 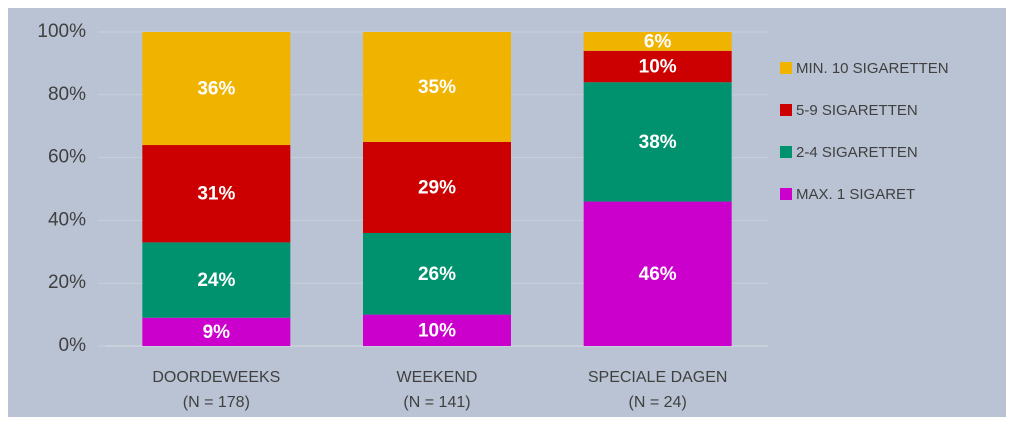 What do you see at coordinates (872, 68) in the screenshot?
I see `legend-label: MIN. 10 SIGARETTEN` at bounding box center [872, 68].